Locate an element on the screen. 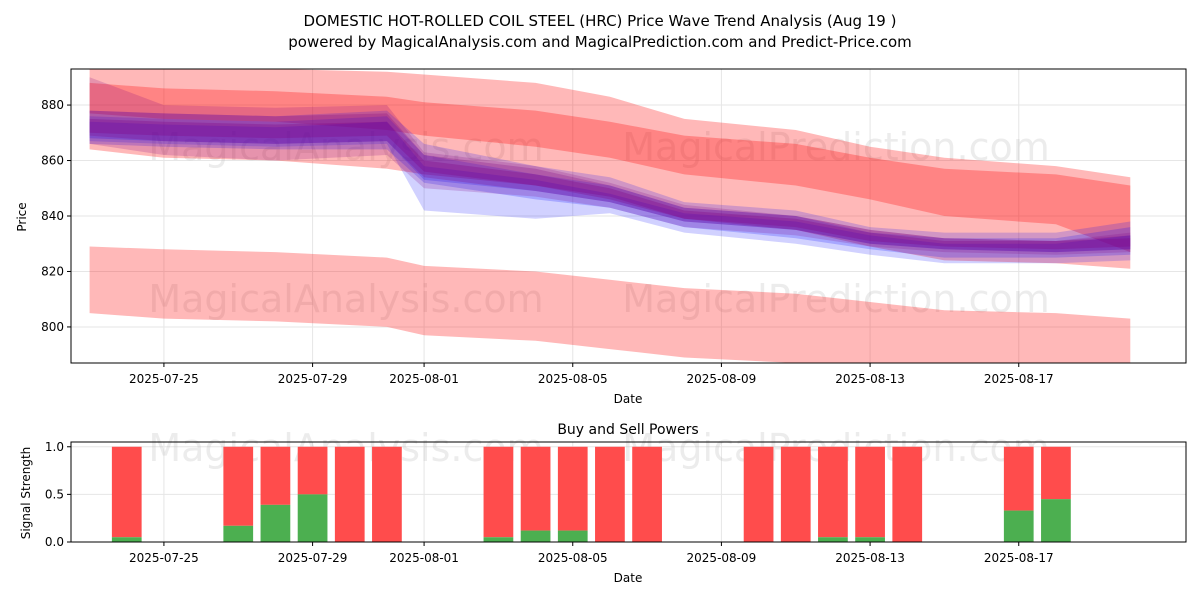  price-x-tick-label: 2025-07-29 is located at coordinates (313, 379).